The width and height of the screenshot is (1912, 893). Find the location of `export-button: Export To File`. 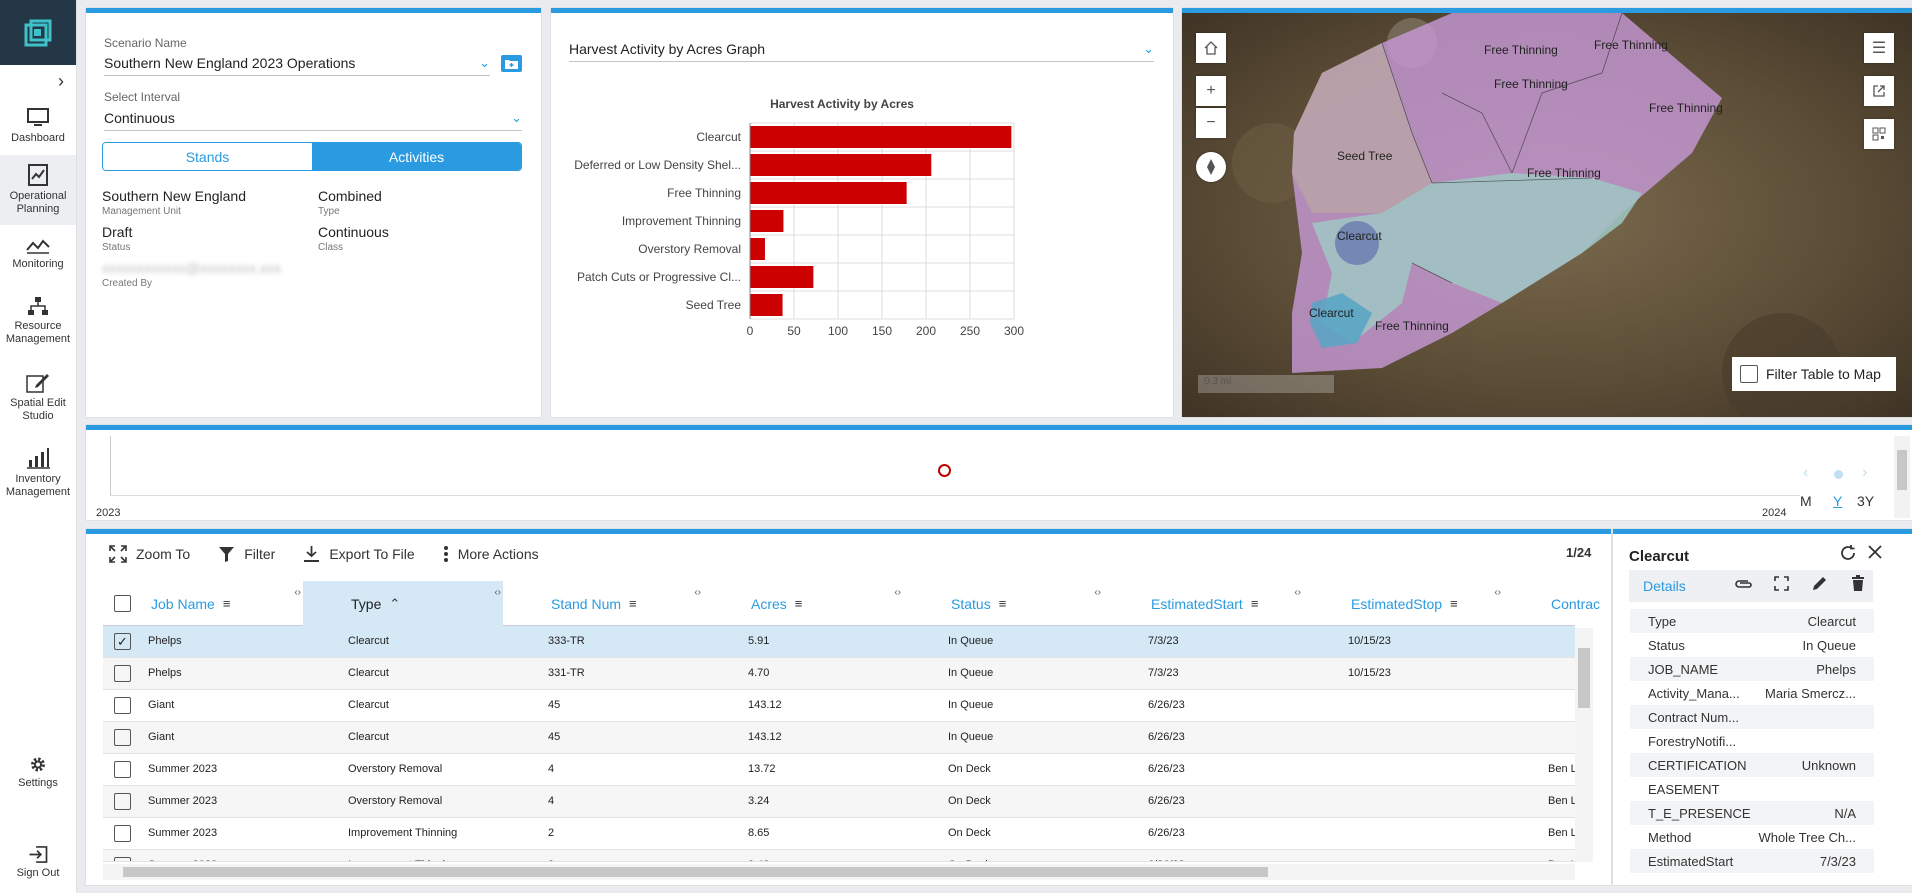

export-button: Export To File is located at coordinates (359, 554).